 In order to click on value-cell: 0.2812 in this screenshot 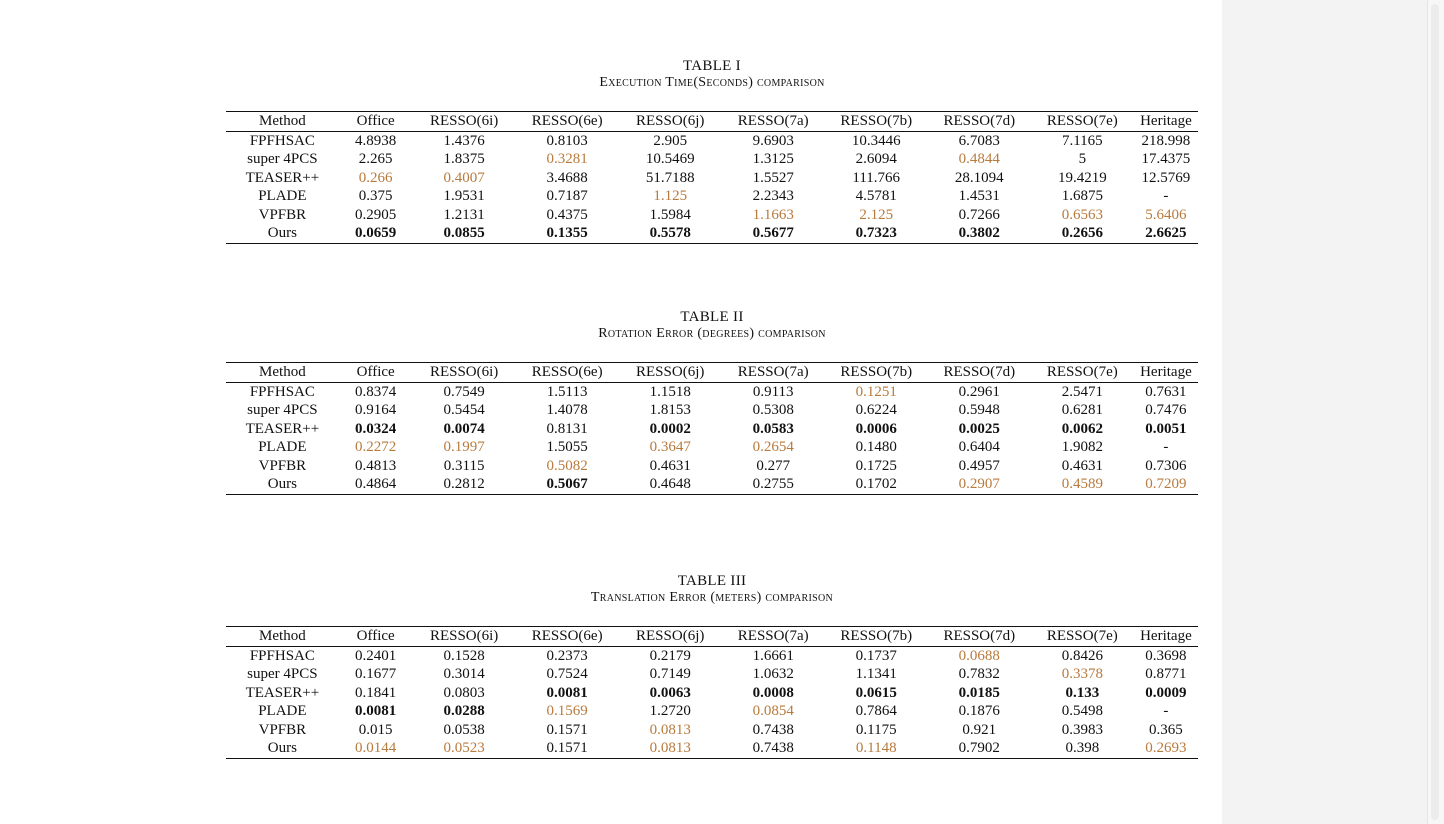, I will do `click(464, 484)`.